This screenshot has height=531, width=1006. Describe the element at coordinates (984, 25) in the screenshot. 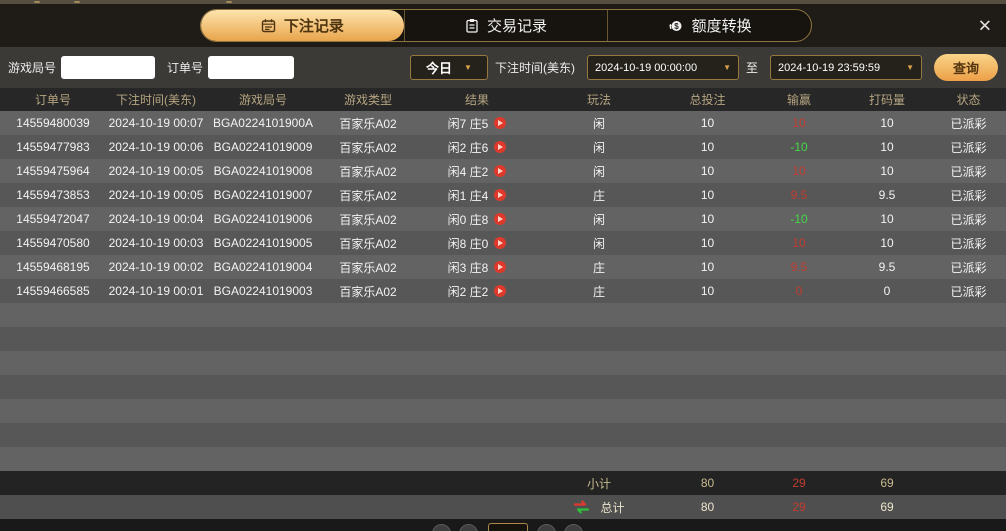

I see `close-icon: ✕` at that location.